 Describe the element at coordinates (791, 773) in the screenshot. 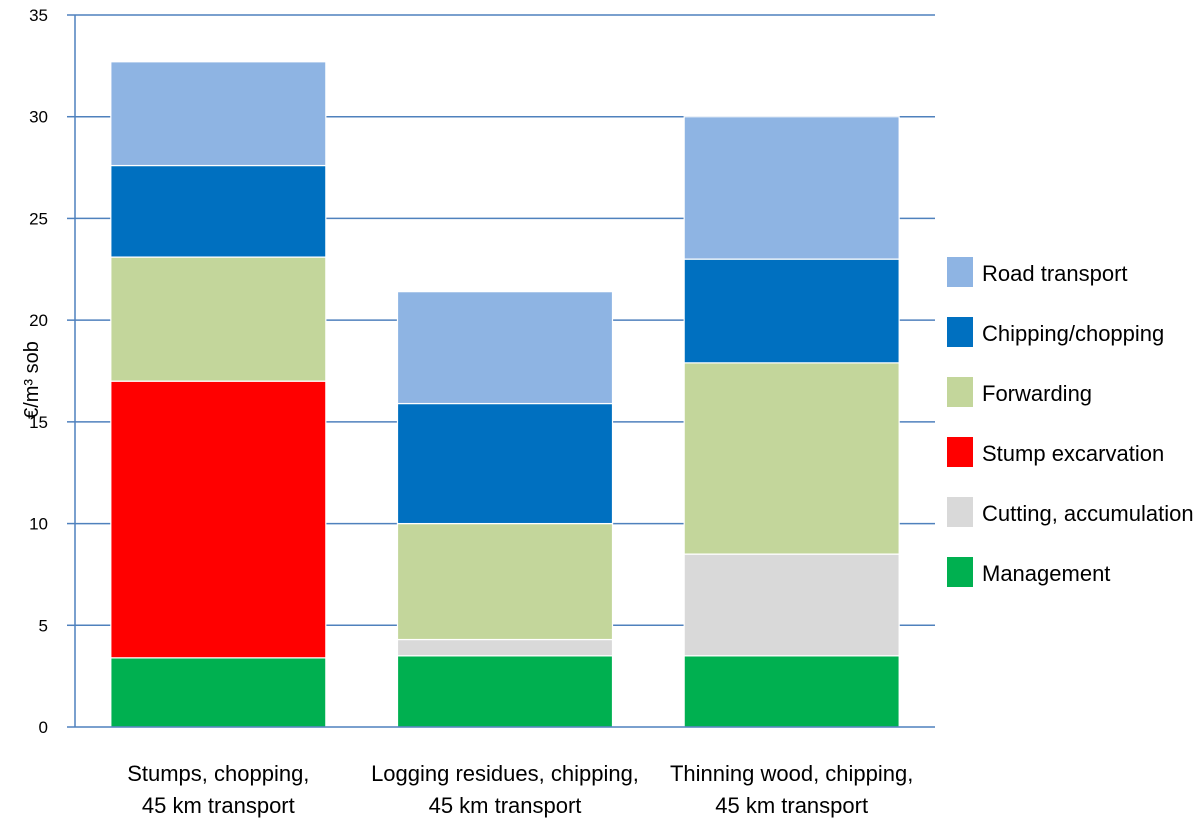

I see `x-category-label: Thinning wood, chipping,` at that location.